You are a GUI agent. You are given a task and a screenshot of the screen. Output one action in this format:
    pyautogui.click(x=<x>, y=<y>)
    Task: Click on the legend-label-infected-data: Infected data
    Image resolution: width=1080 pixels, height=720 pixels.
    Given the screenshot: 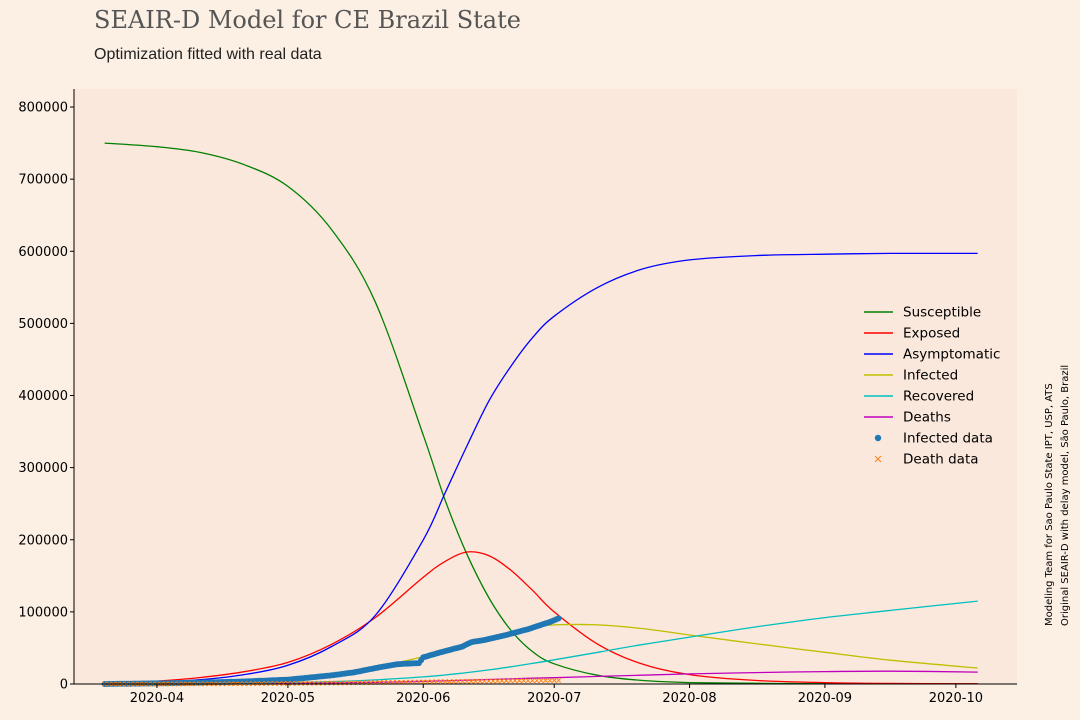 What is the action you would take?
    pyautogui.click(x=948, y=439)
    